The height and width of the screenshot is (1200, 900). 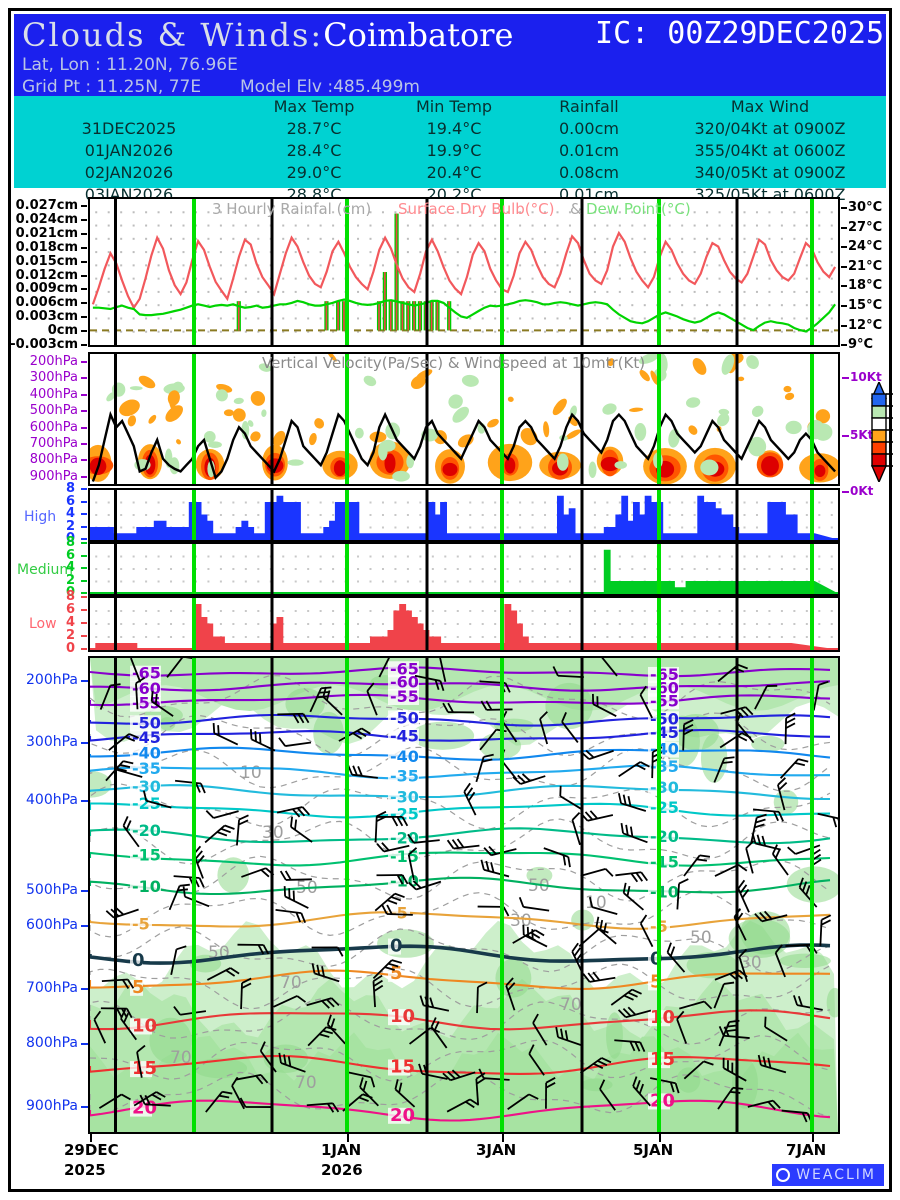 What do you see at coordinates (46, 303) in the screenshot?
I see `rain-ticks-left-tick: 0.006cm` at bounding box center [46, 303].